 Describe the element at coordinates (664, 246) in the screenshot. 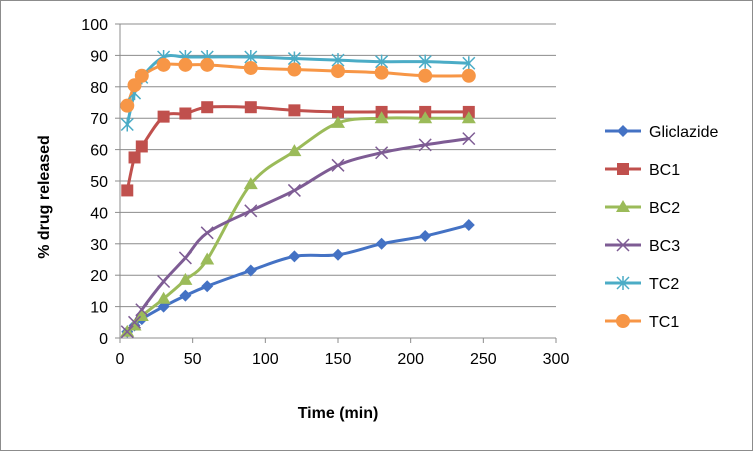

I see `legend-label-bc3: BC3` at that location.